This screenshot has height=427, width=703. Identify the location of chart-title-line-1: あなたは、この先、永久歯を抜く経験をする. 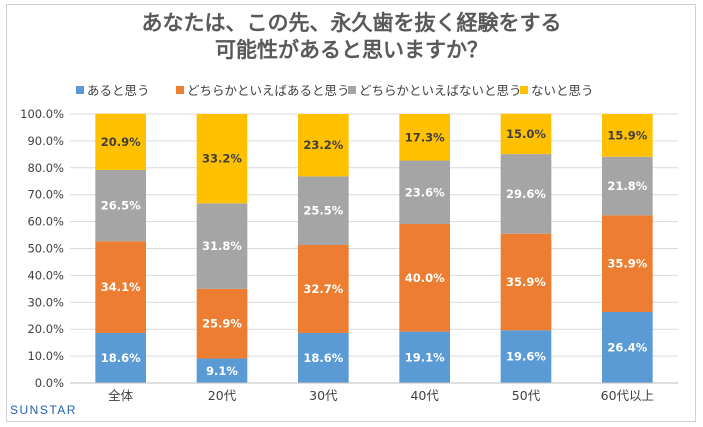
(351, 23).